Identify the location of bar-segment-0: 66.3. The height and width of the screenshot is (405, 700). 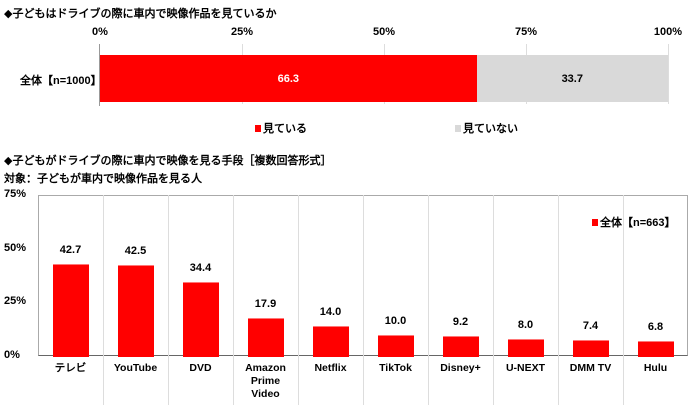
(288, 78).